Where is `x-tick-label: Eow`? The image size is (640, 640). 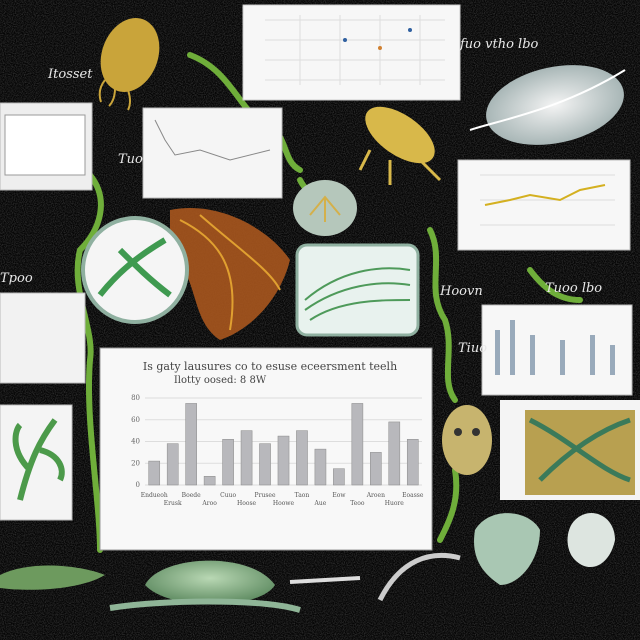
x-tick-label: Eow is located at coordinates (339, 495).